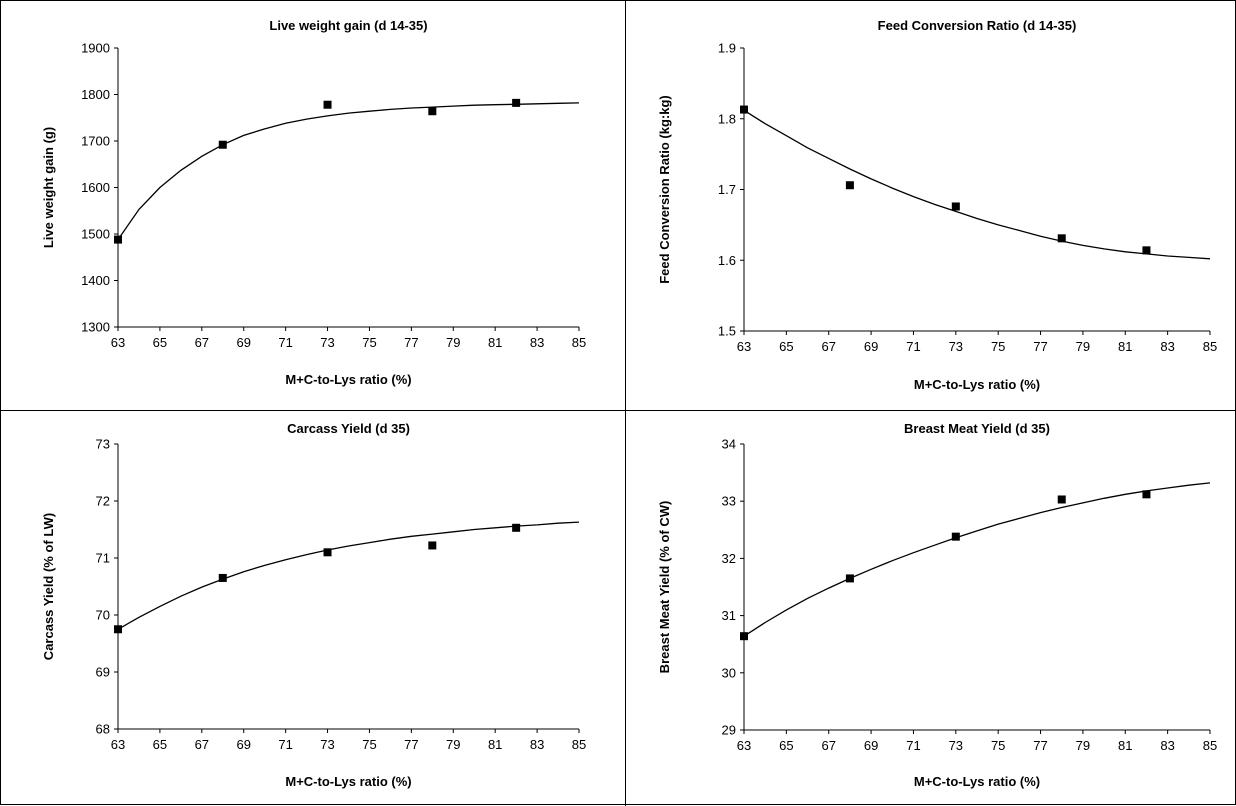 The height and width of the screenshot is (806, 1236). What do you see at coordinates (103, 615) in the screenshot?
I see `y-tick-label-70: 70` at bounding box center [103, 615].